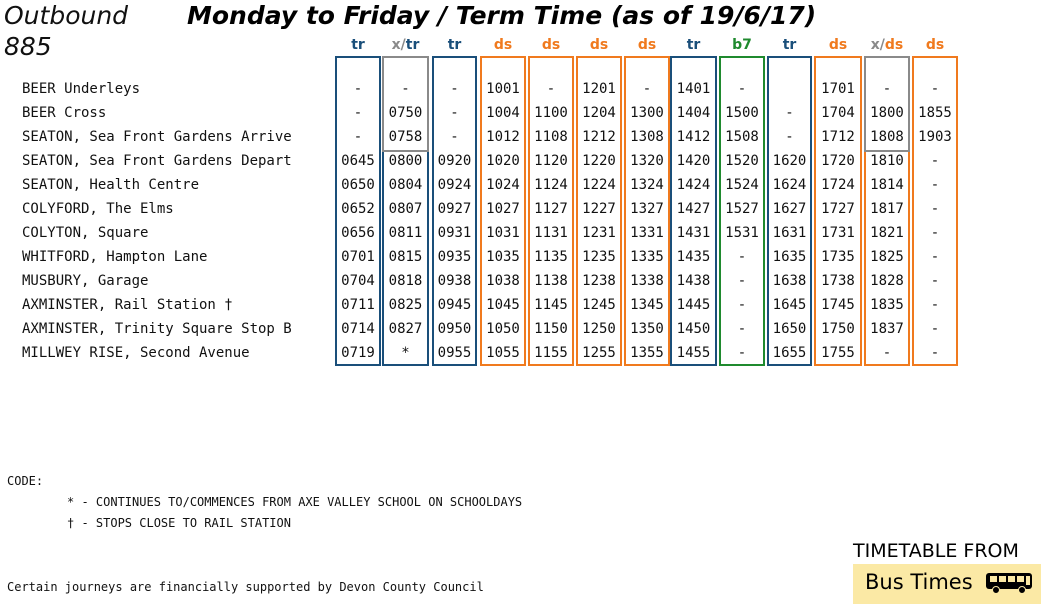 This screenshot has height=604, width=1043. What do you see at coordinates (405, 257) in the screenshot?
I see `departure-time: 0815` at bounding box center [405, 257].